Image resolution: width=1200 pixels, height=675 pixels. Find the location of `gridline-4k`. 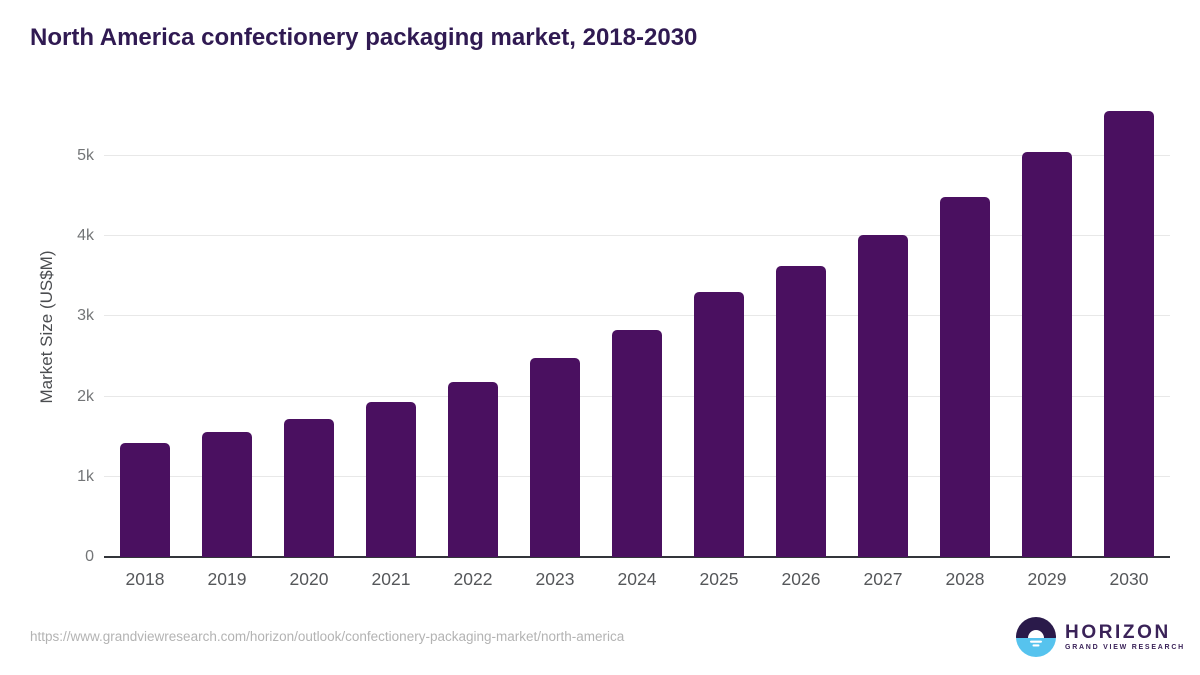

gridline-4k is located at coordinates (637, 236).